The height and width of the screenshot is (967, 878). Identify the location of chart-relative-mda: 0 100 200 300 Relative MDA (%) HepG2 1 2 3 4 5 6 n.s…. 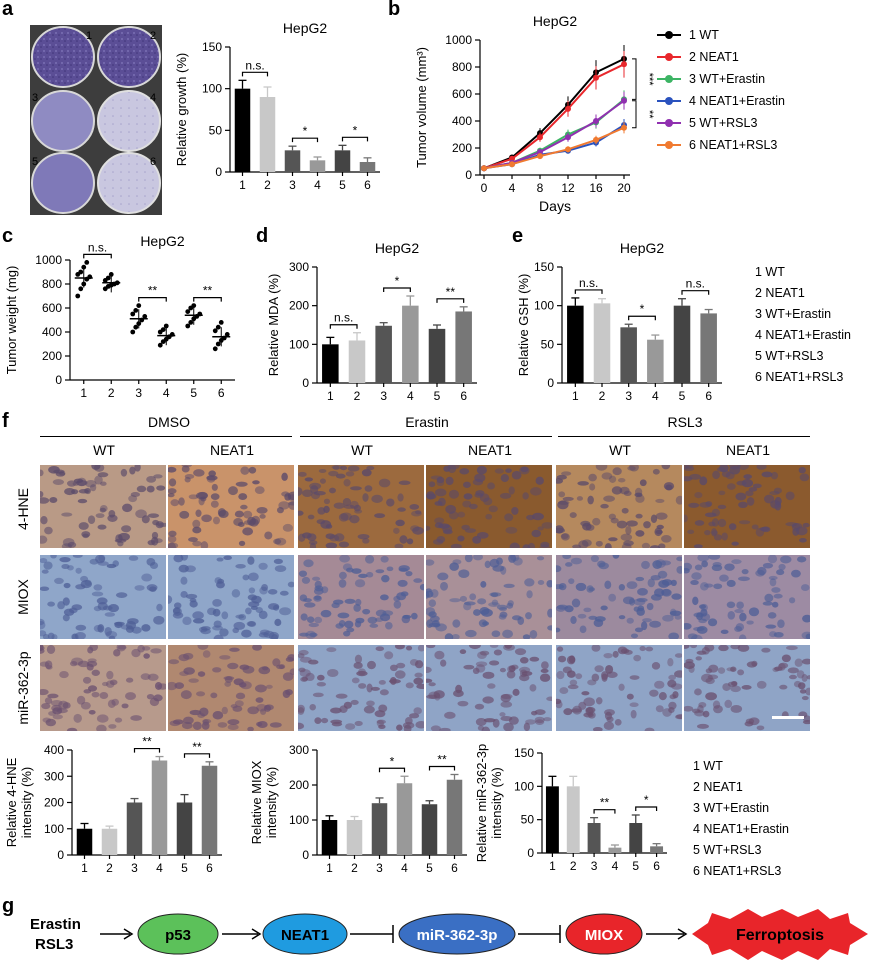
(371, 321).